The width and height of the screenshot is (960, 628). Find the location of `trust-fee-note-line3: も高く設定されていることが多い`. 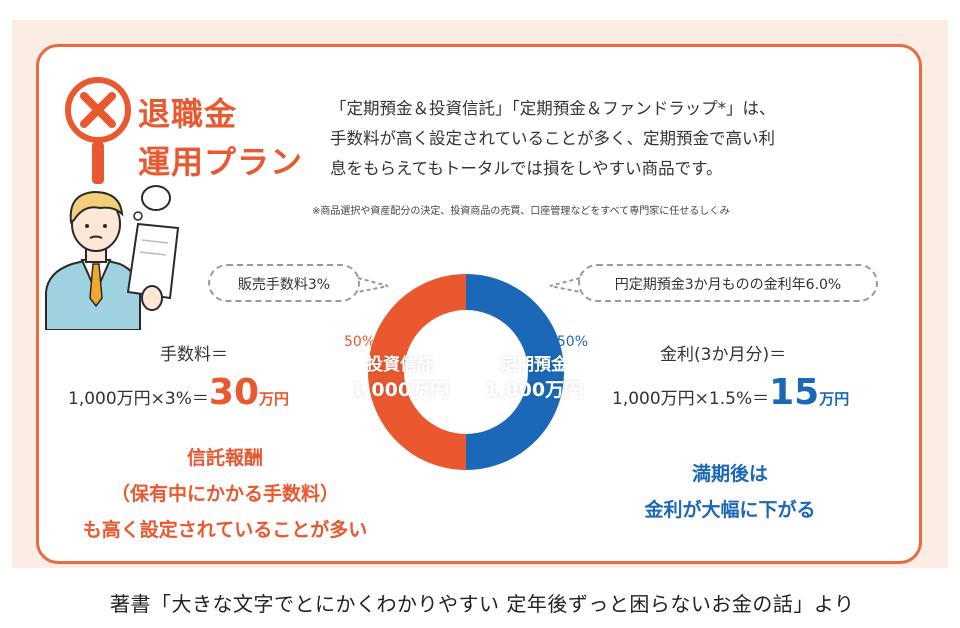

trust-fee-note-line3: も高く設定されていることが多い is located at coordinates (225, 530).